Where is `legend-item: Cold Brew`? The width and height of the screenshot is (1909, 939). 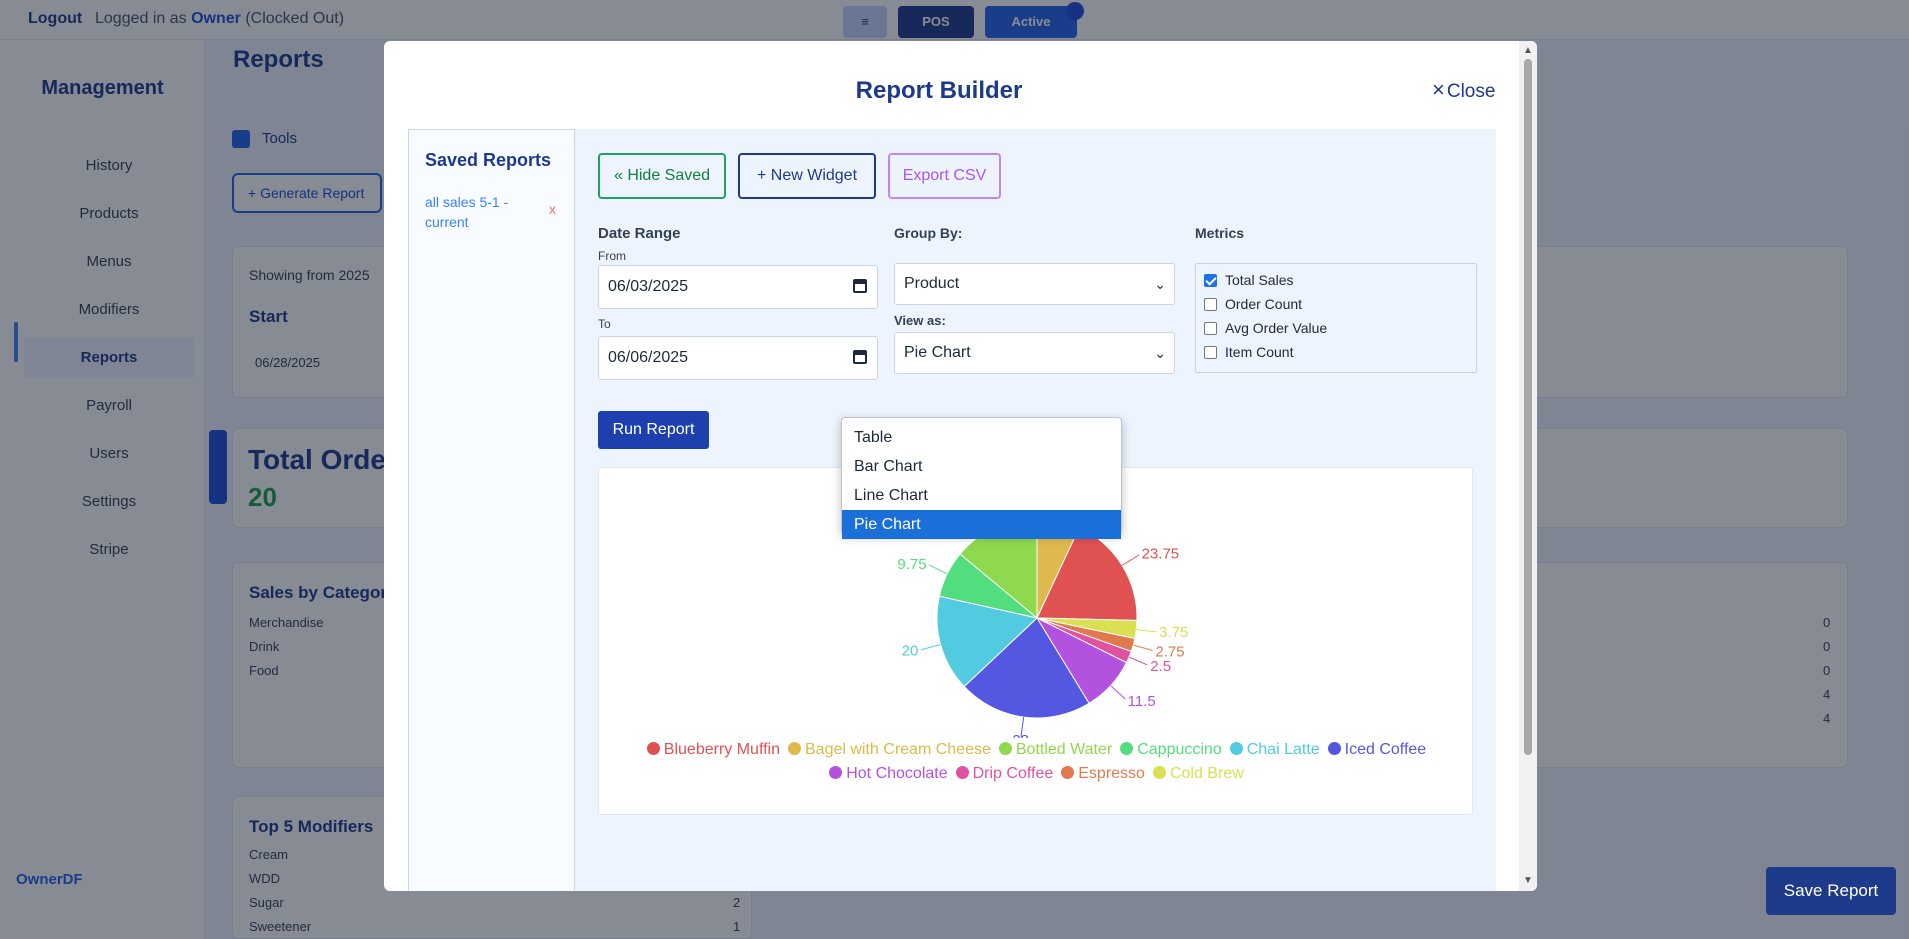 legend-item: Cold Brew is located at coordinates (1198, 774).